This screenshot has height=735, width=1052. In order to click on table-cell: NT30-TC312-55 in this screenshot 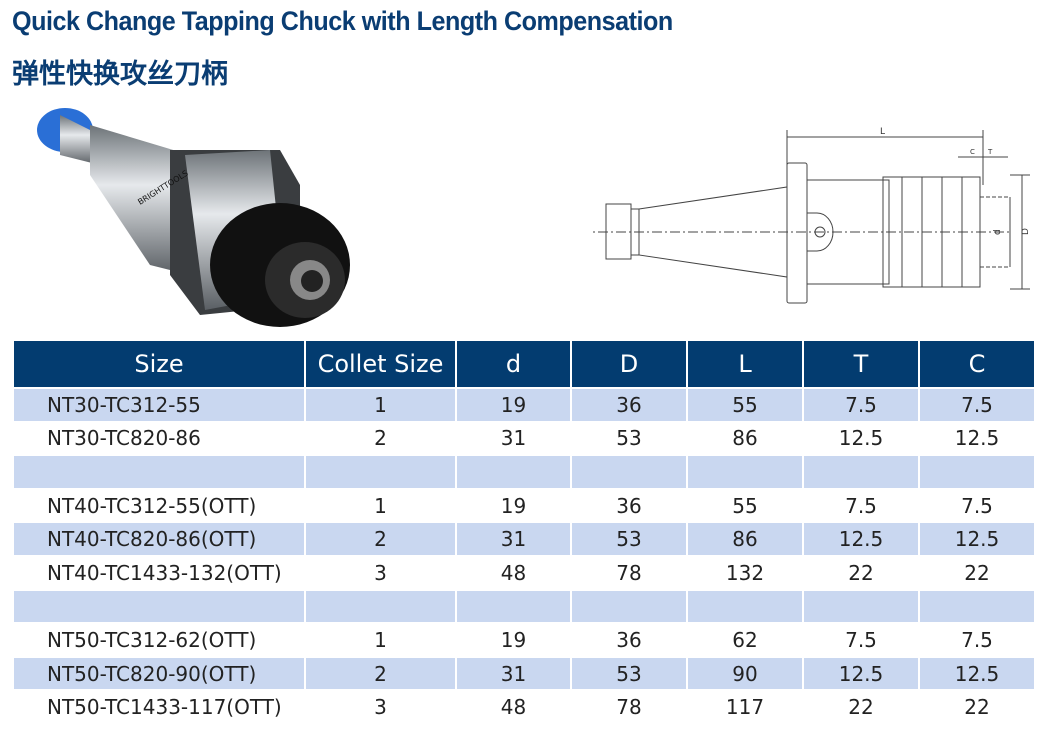, I will do `click(159, 404)`.